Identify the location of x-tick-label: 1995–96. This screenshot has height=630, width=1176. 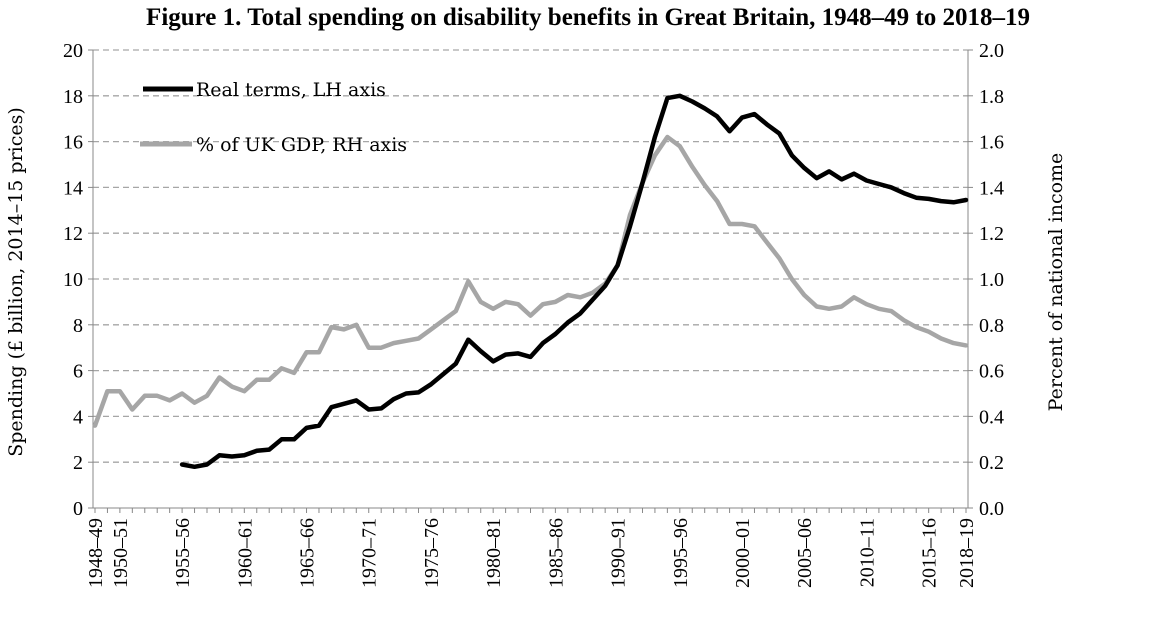
(681, 553).